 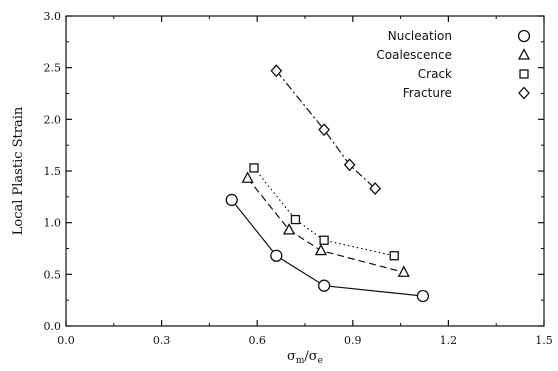 What do you see at coordinates (257, 340) in the screenshot?
I see `x-tick-label: 0.6` at bounding box center [257, 340].